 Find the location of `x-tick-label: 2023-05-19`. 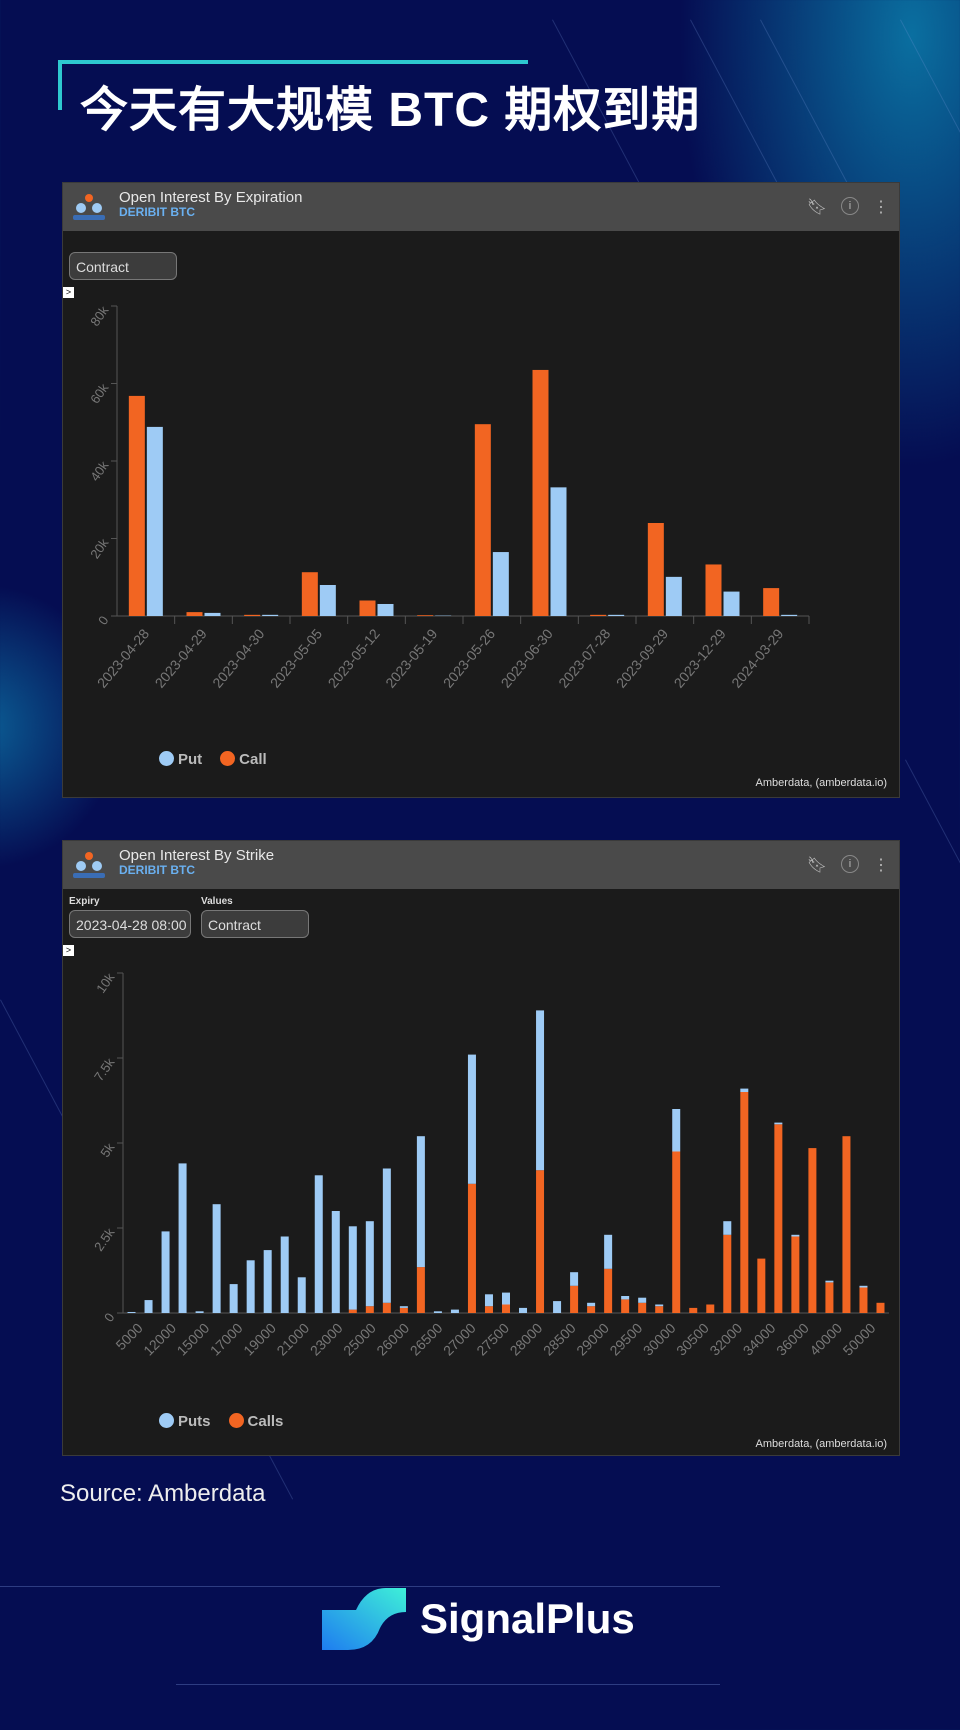

x-tick-label: 2023-05-19 is located at coordinates (411, 657).